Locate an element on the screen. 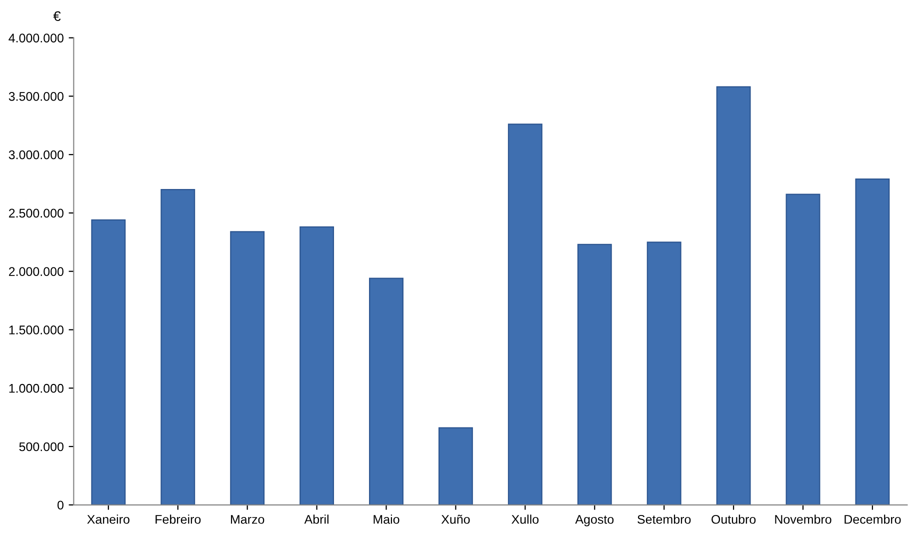 Image resolution: width=921 pixels, height=540 pixels. y-tick-label: 3.000.000 is located at coordinates (36, 155).